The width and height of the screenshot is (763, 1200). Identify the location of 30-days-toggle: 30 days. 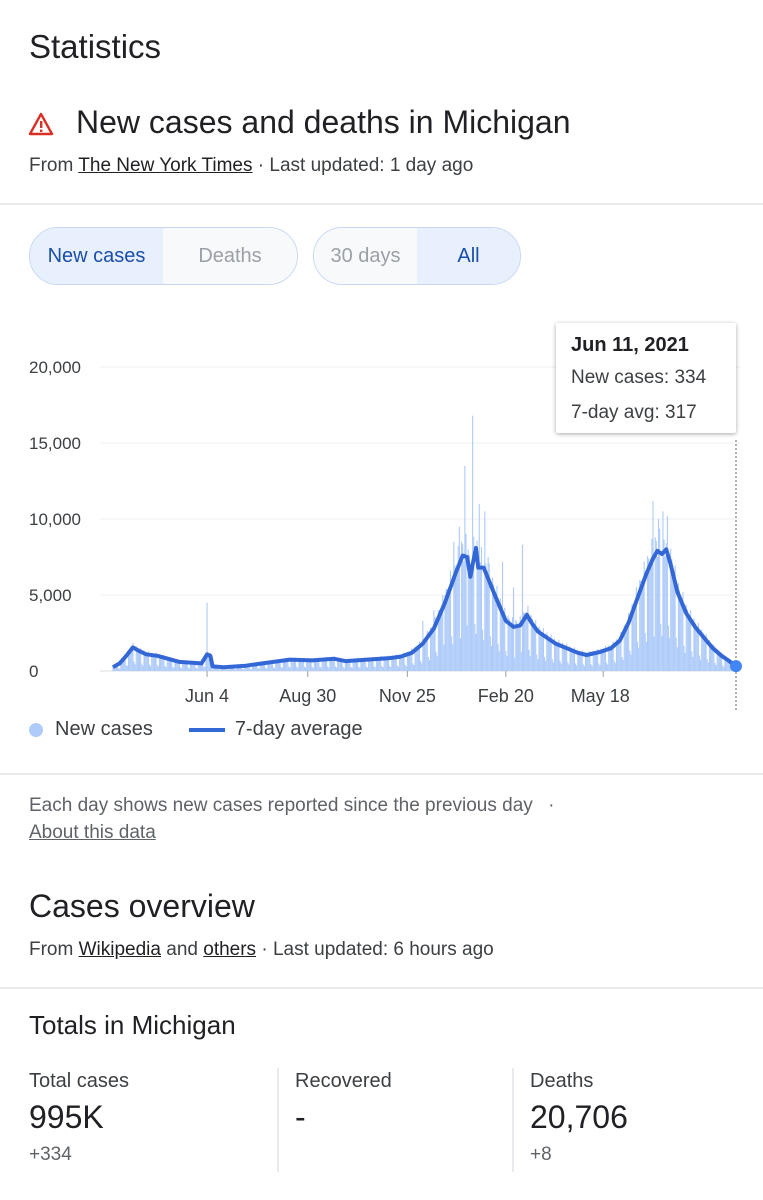
(365, 256).